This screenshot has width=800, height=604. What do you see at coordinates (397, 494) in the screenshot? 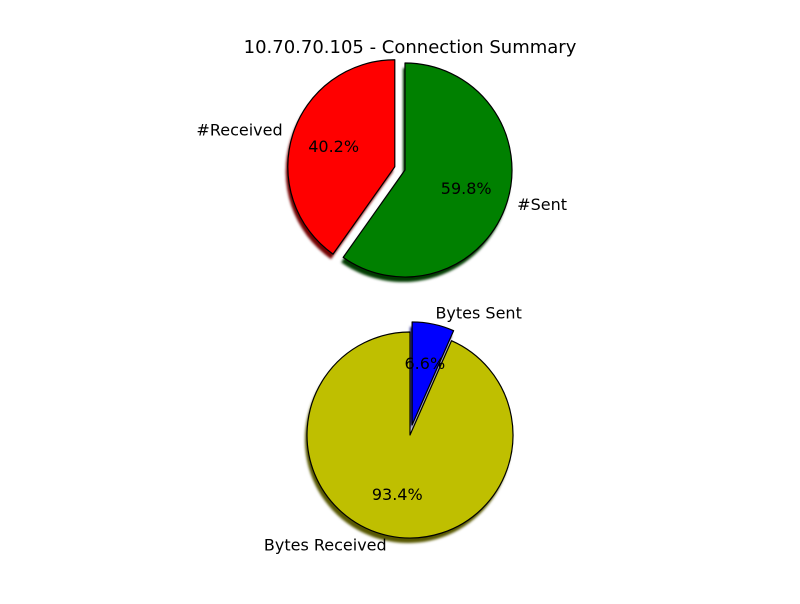
I see `slice-pct-bytes-received: 93.4%` at bounding box center [397, 494].